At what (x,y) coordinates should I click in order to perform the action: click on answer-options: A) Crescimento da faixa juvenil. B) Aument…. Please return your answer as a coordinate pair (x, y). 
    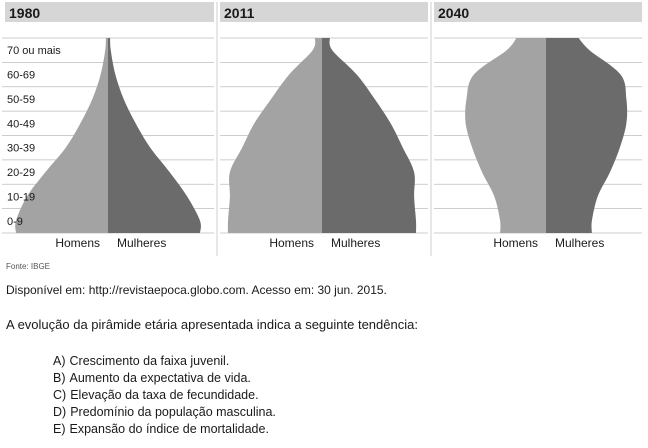
    Looking at the image, I should click on (164, 395).